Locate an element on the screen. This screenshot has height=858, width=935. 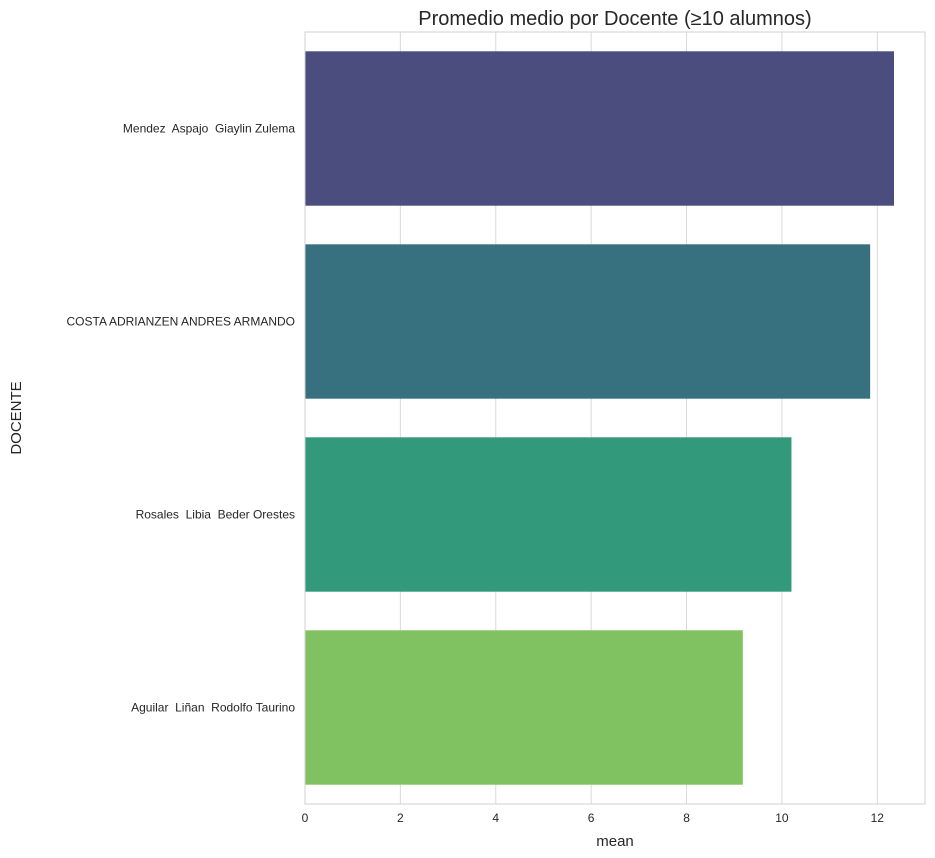
category-label: Mendez Aspajo Giaylin Zulema is located at coordinates (209, 129).